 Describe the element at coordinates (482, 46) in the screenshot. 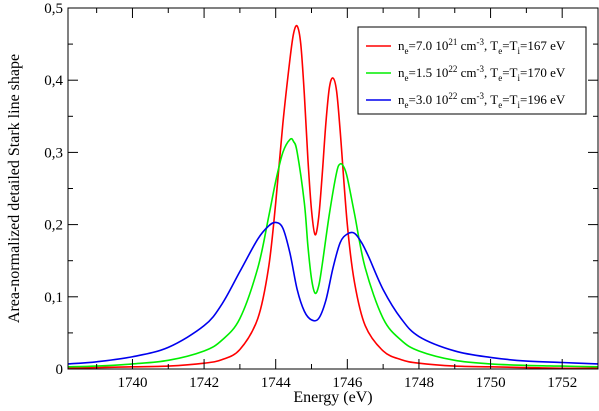

I see `legend-entry-1: ne=7.0 1021 cm-3, Te=Ti=167 eV` at that location.